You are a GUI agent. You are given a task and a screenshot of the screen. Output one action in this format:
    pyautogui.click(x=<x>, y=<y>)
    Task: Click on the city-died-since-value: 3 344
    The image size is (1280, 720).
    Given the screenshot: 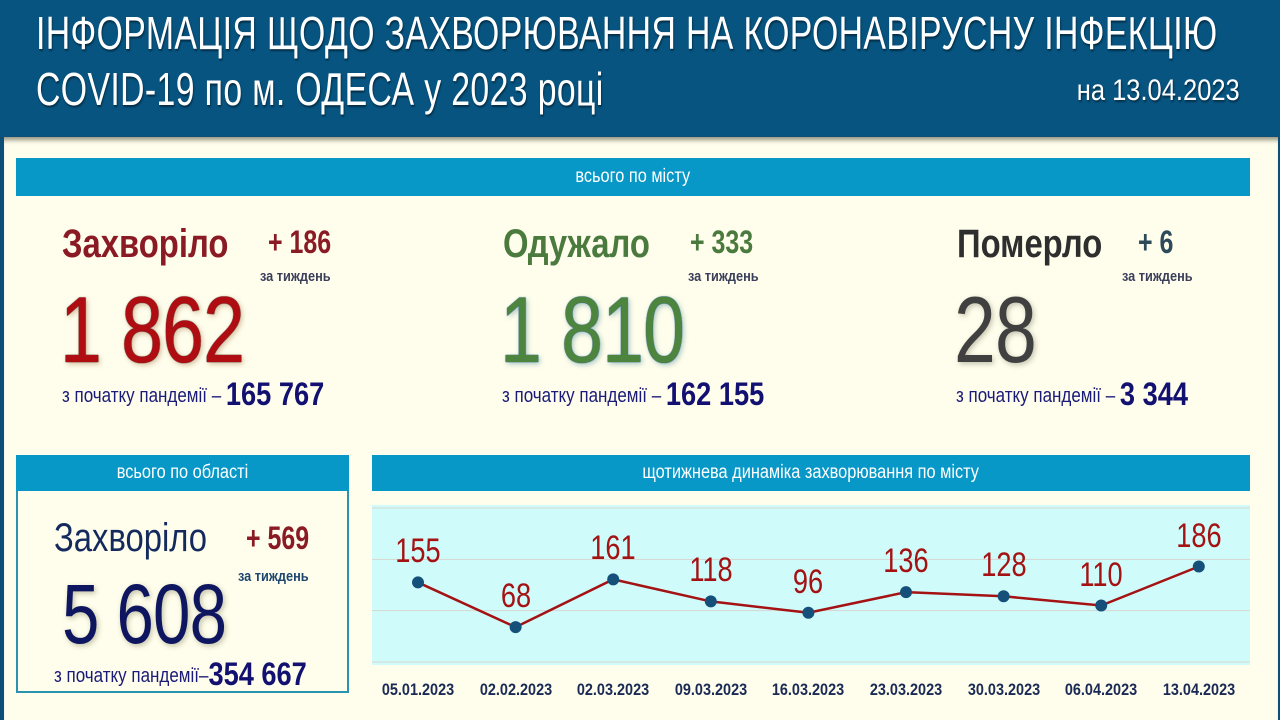 What is the action you would take?
    pyautogui.click(x=1153, y=394)
    